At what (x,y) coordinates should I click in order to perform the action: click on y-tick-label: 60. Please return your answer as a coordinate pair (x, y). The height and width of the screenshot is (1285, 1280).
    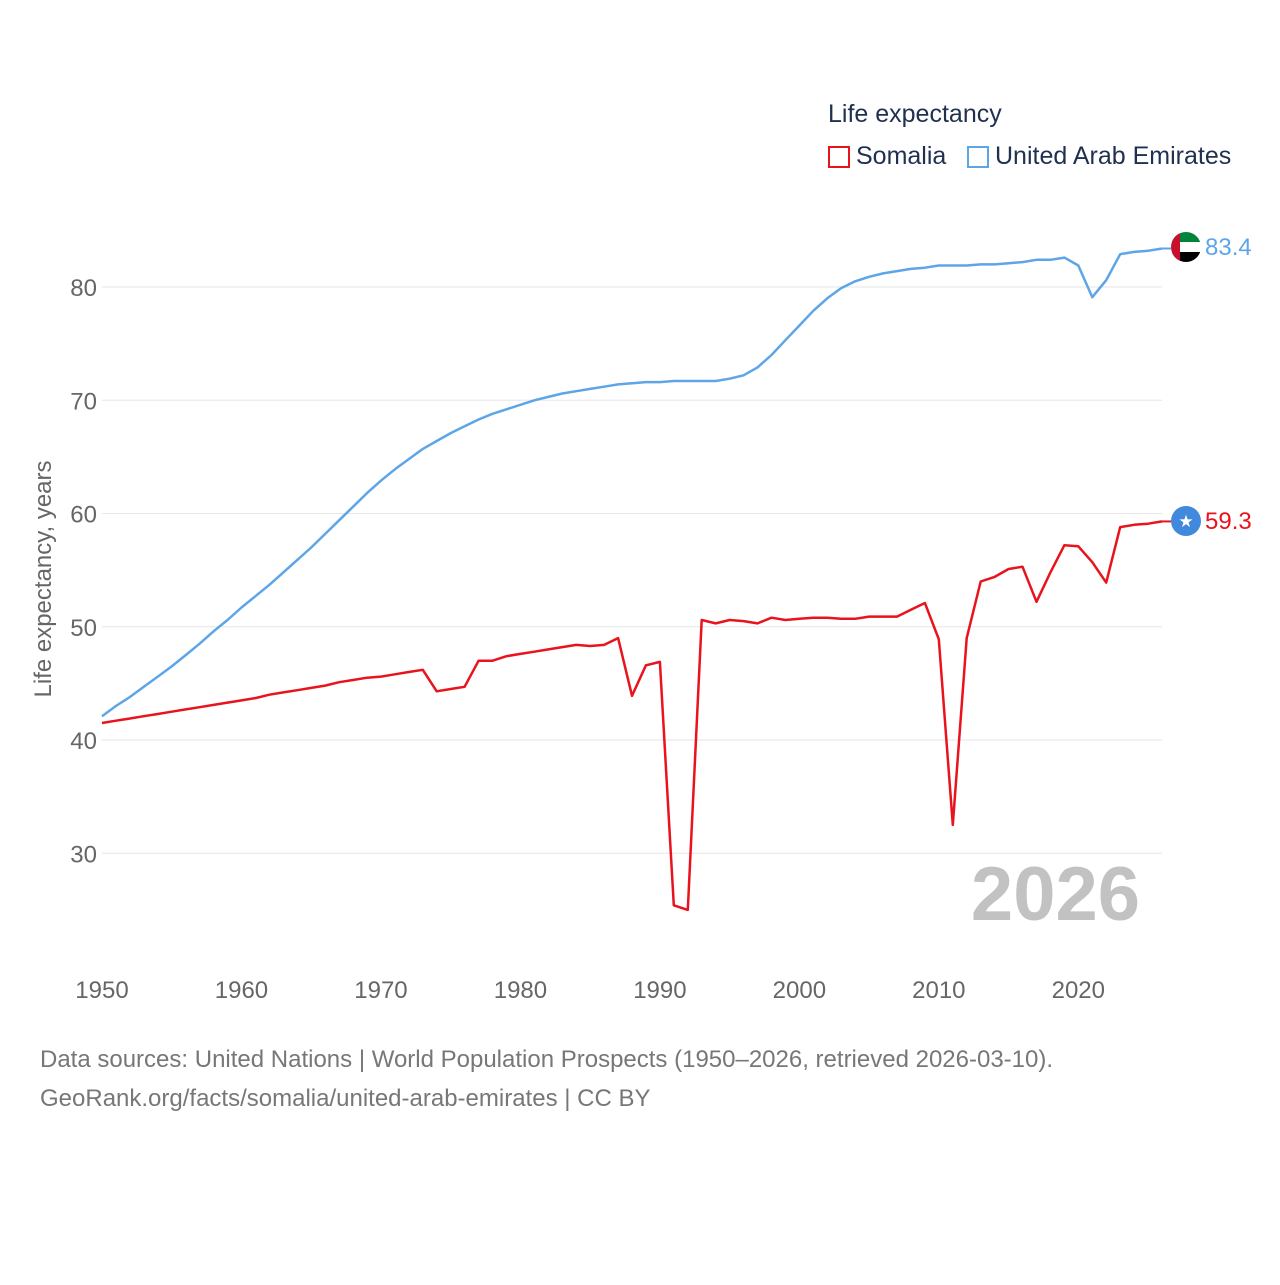
    Looking at the image, I should click on (83, 515).